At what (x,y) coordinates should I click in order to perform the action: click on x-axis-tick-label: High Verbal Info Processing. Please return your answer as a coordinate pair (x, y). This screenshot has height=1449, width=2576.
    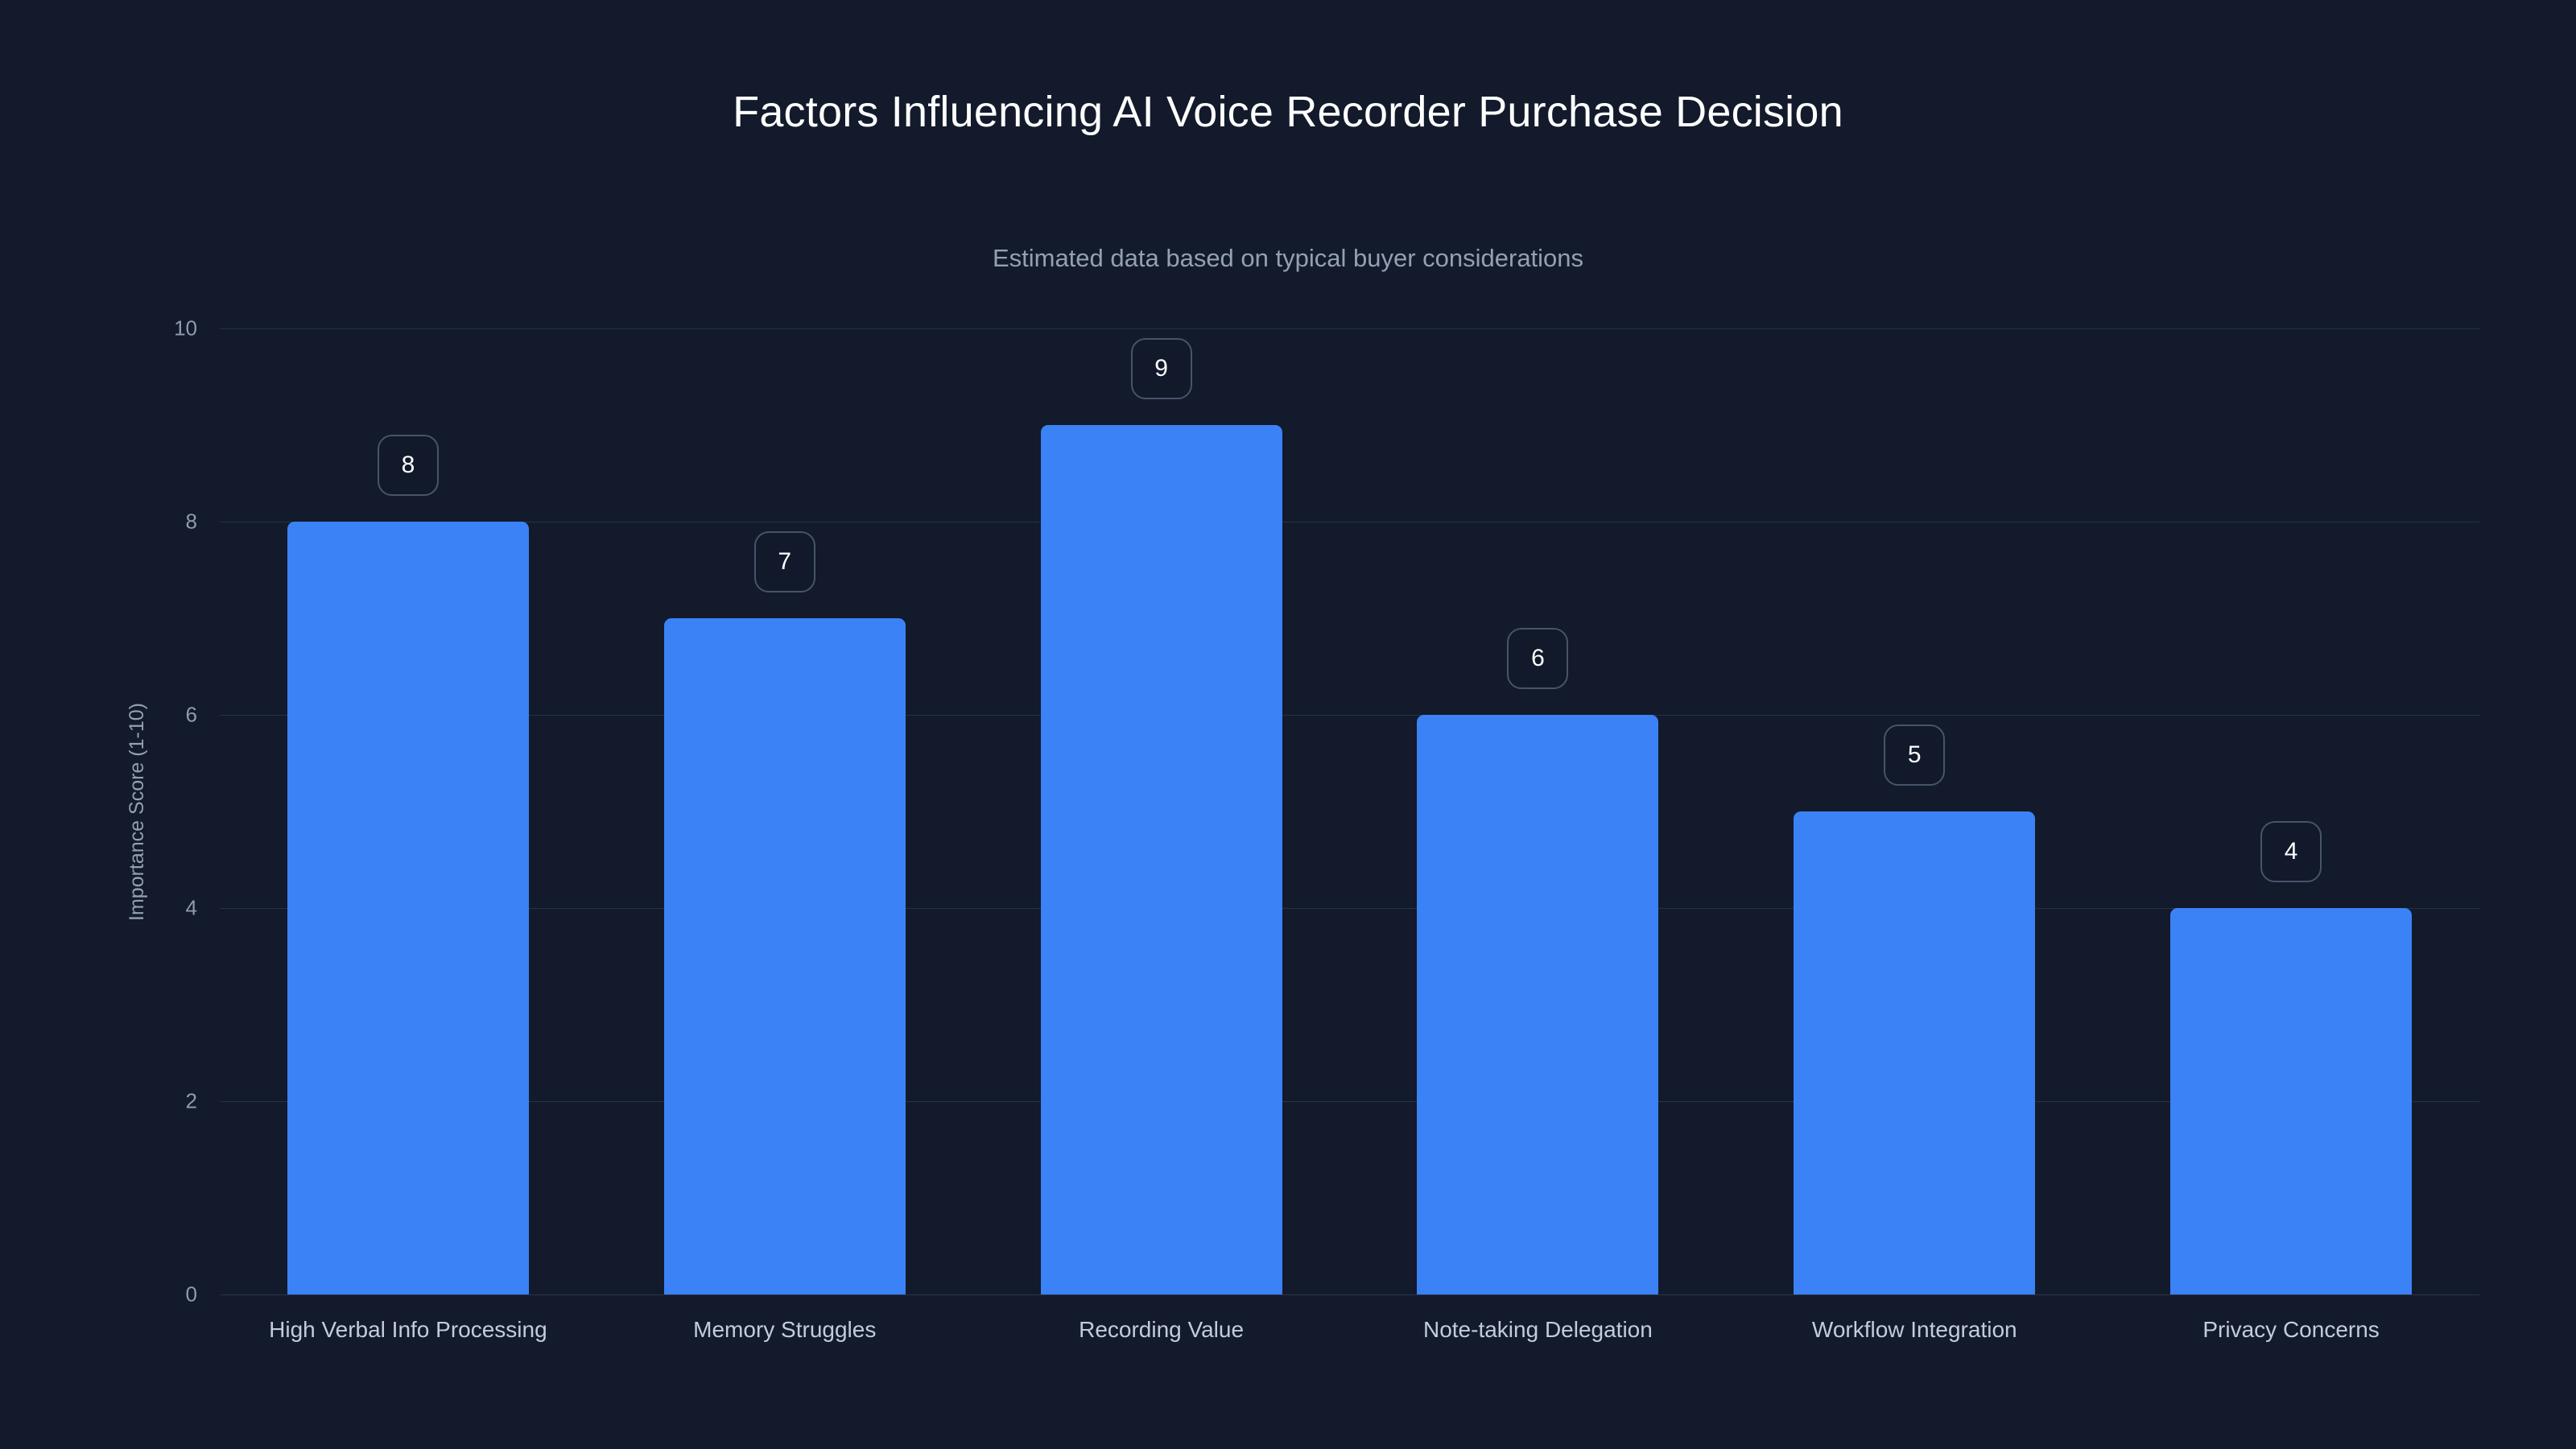
    Looking at the image, I should click on (408, 1329).